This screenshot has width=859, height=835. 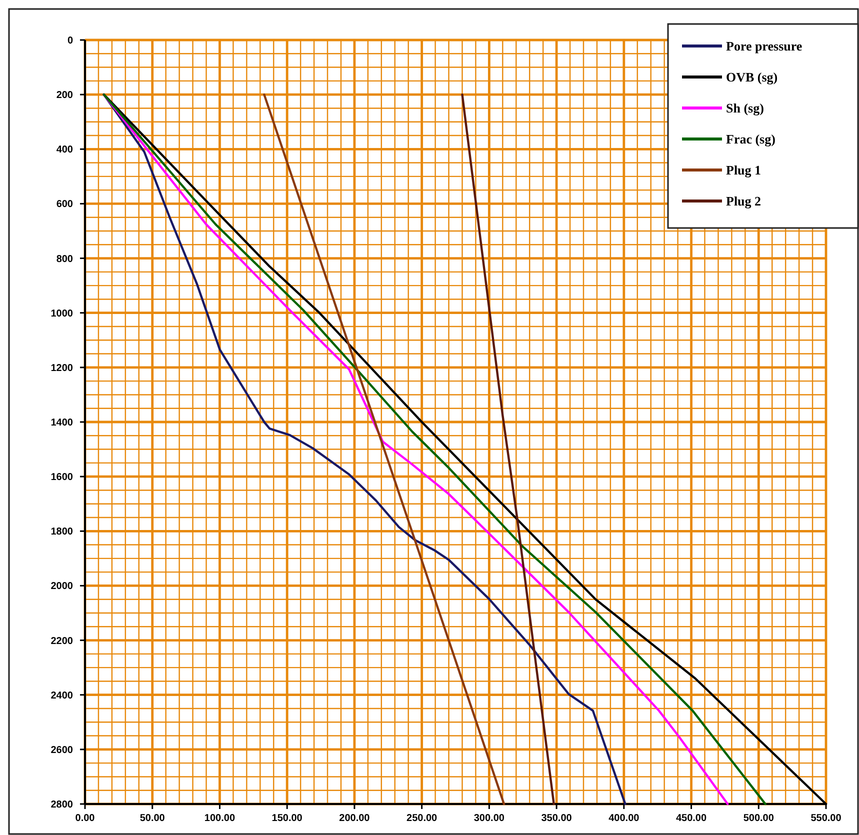 What do you see at coordinates (62, 586) in the screenshot?
I see `y-tick-label: 2000` at bounding box center [62, 586].